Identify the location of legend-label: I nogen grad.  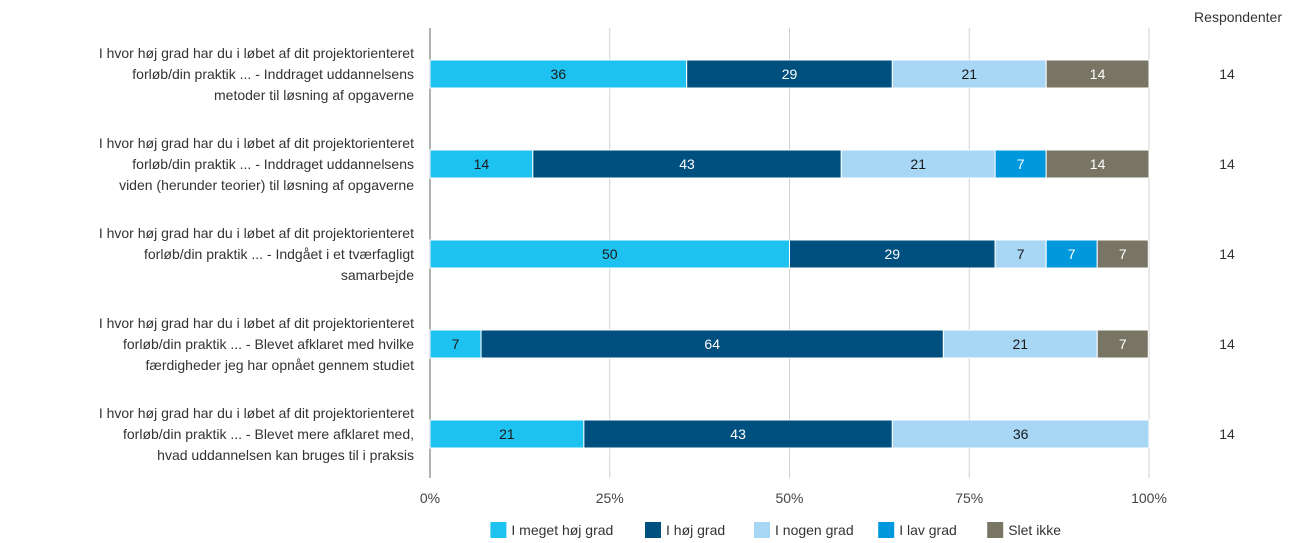
(814, 530).